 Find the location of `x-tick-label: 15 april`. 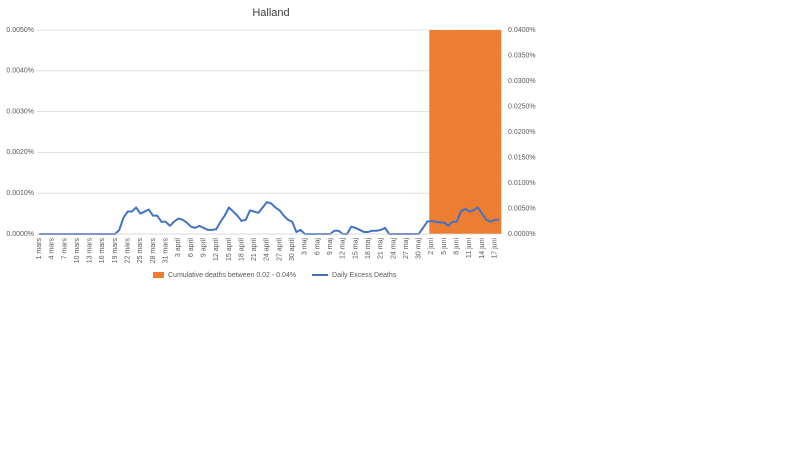

x-tick-label: 15 april is located at coordinates (229, 249).